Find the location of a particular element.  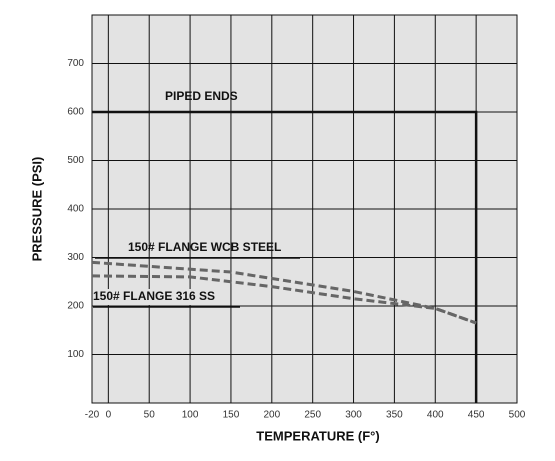

y-tick-label: 100 is located at coordinates (75, 354).